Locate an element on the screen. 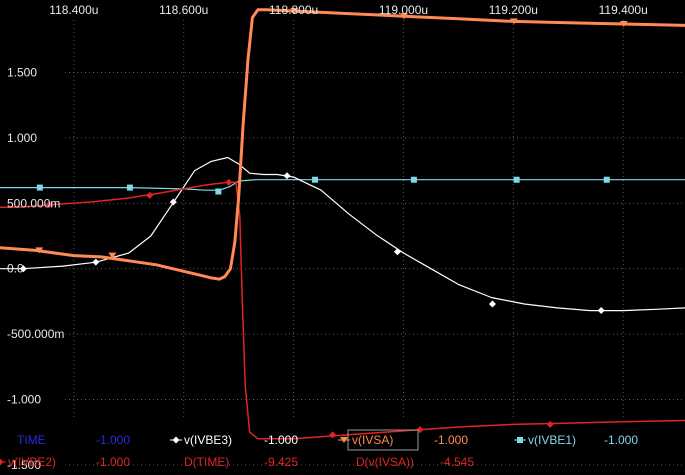 The width and height of the screenshot is (685, 475). legend-value-time: -1.000 is located at coordinates (113, 440).